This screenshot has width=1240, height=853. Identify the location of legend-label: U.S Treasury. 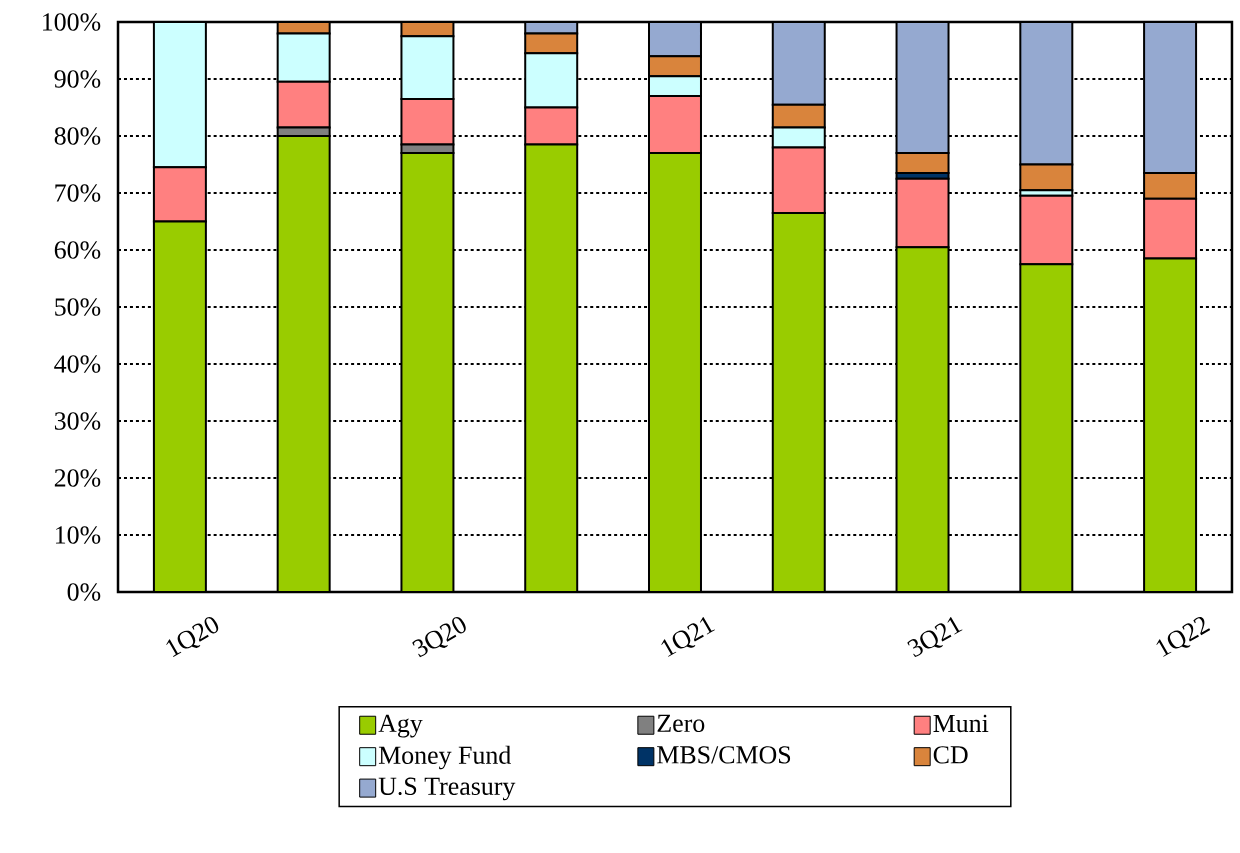
(447, 789).